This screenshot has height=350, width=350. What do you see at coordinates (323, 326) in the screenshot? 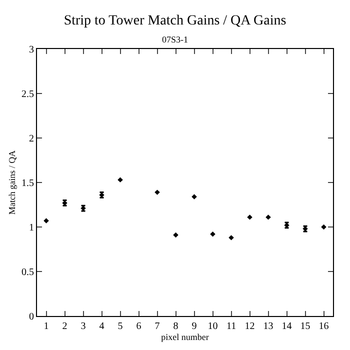
I see `x-tick-label: 16` at bounding box center [323, 326].